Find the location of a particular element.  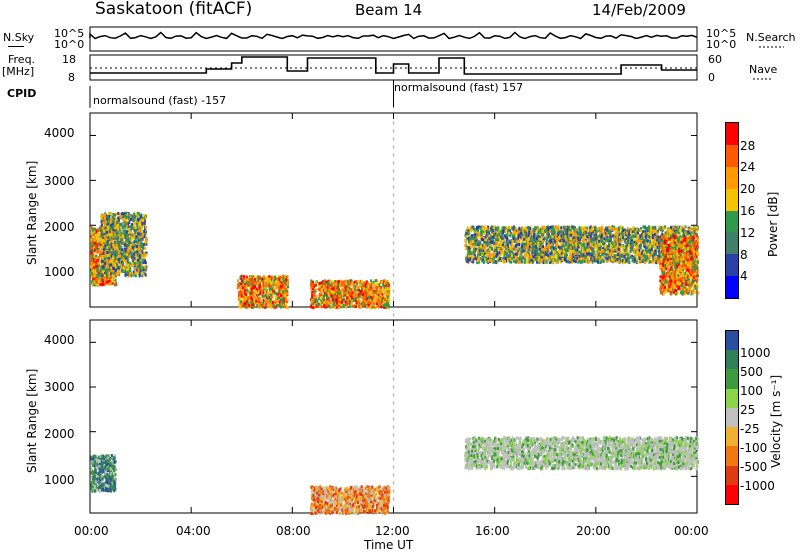

freq-tick-top: 18 is located at coordinates (69, 59).